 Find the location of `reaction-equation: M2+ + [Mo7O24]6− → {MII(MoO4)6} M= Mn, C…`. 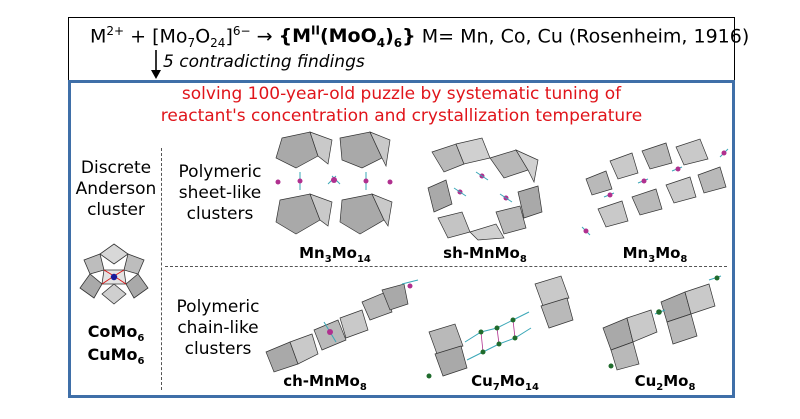

reaction-equation: M2+ + [Mo7O24]6− → {MII(MoO4)6} M= Mn, C… is located at coordinates (420, 37).